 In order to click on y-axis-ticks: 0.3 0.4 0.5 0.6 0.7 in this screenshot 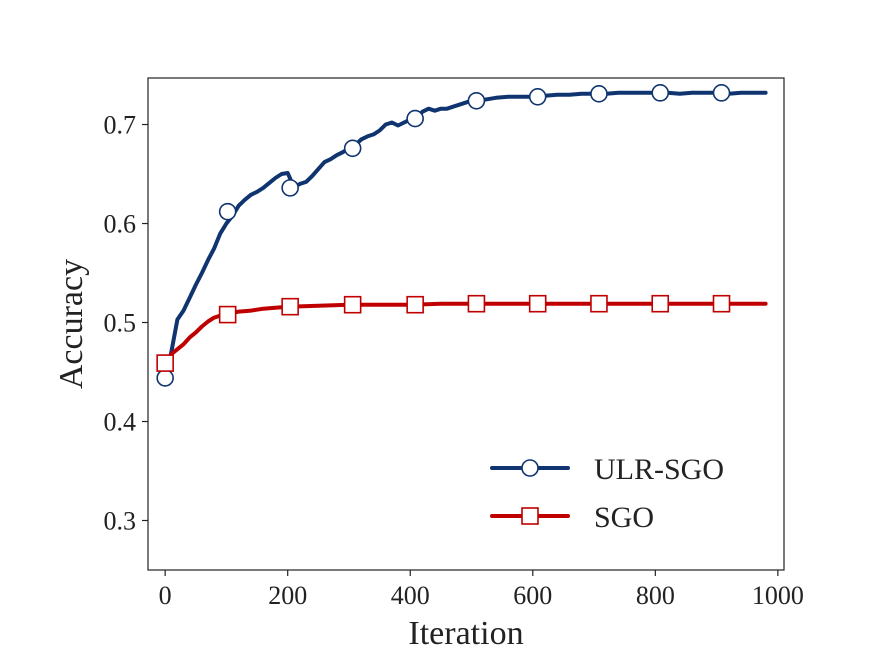, I will do `click(126, 323)`.